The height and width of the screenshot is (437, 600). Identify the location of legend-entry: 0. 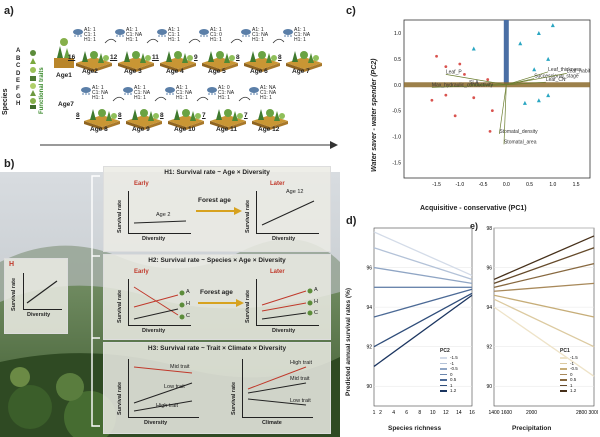
(449, 375).